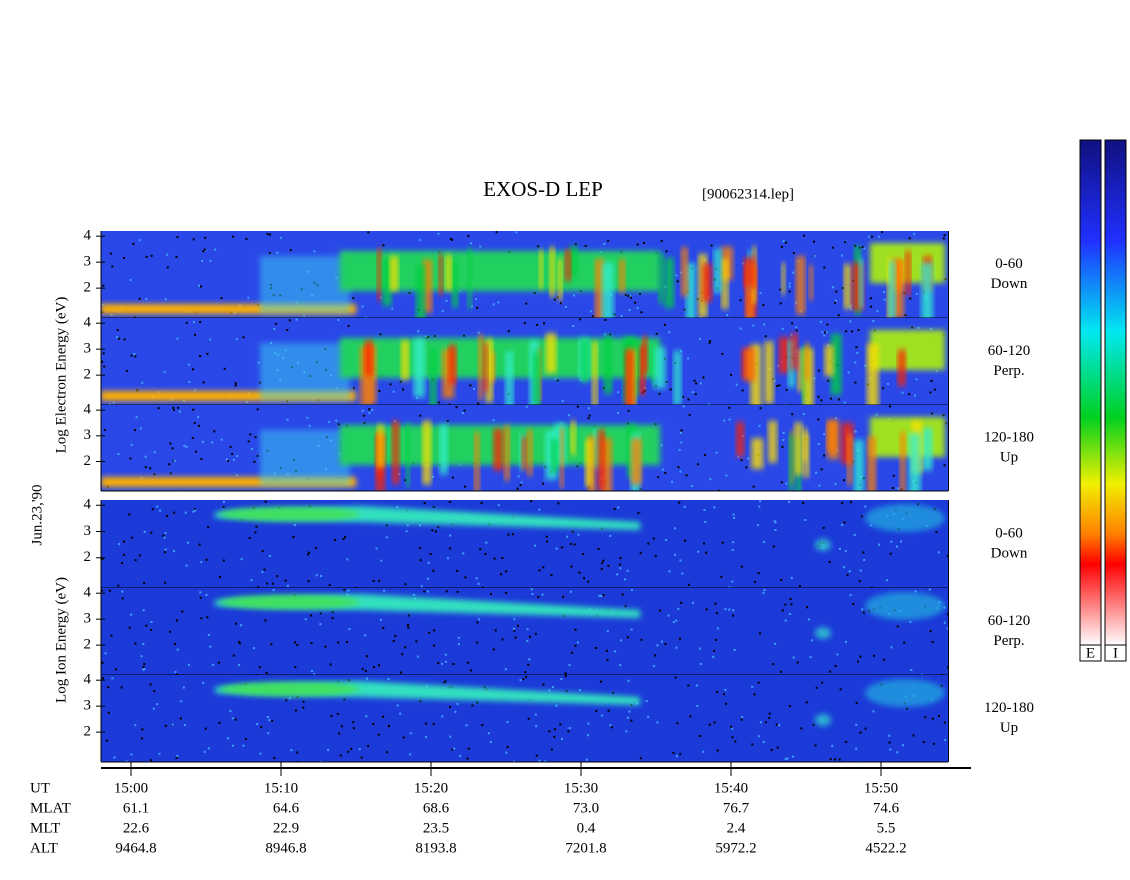  What do you see at coordinates (88, 706) in the screenshot?
I see `y-tick-label: 3` at bounding box center [88, 706].